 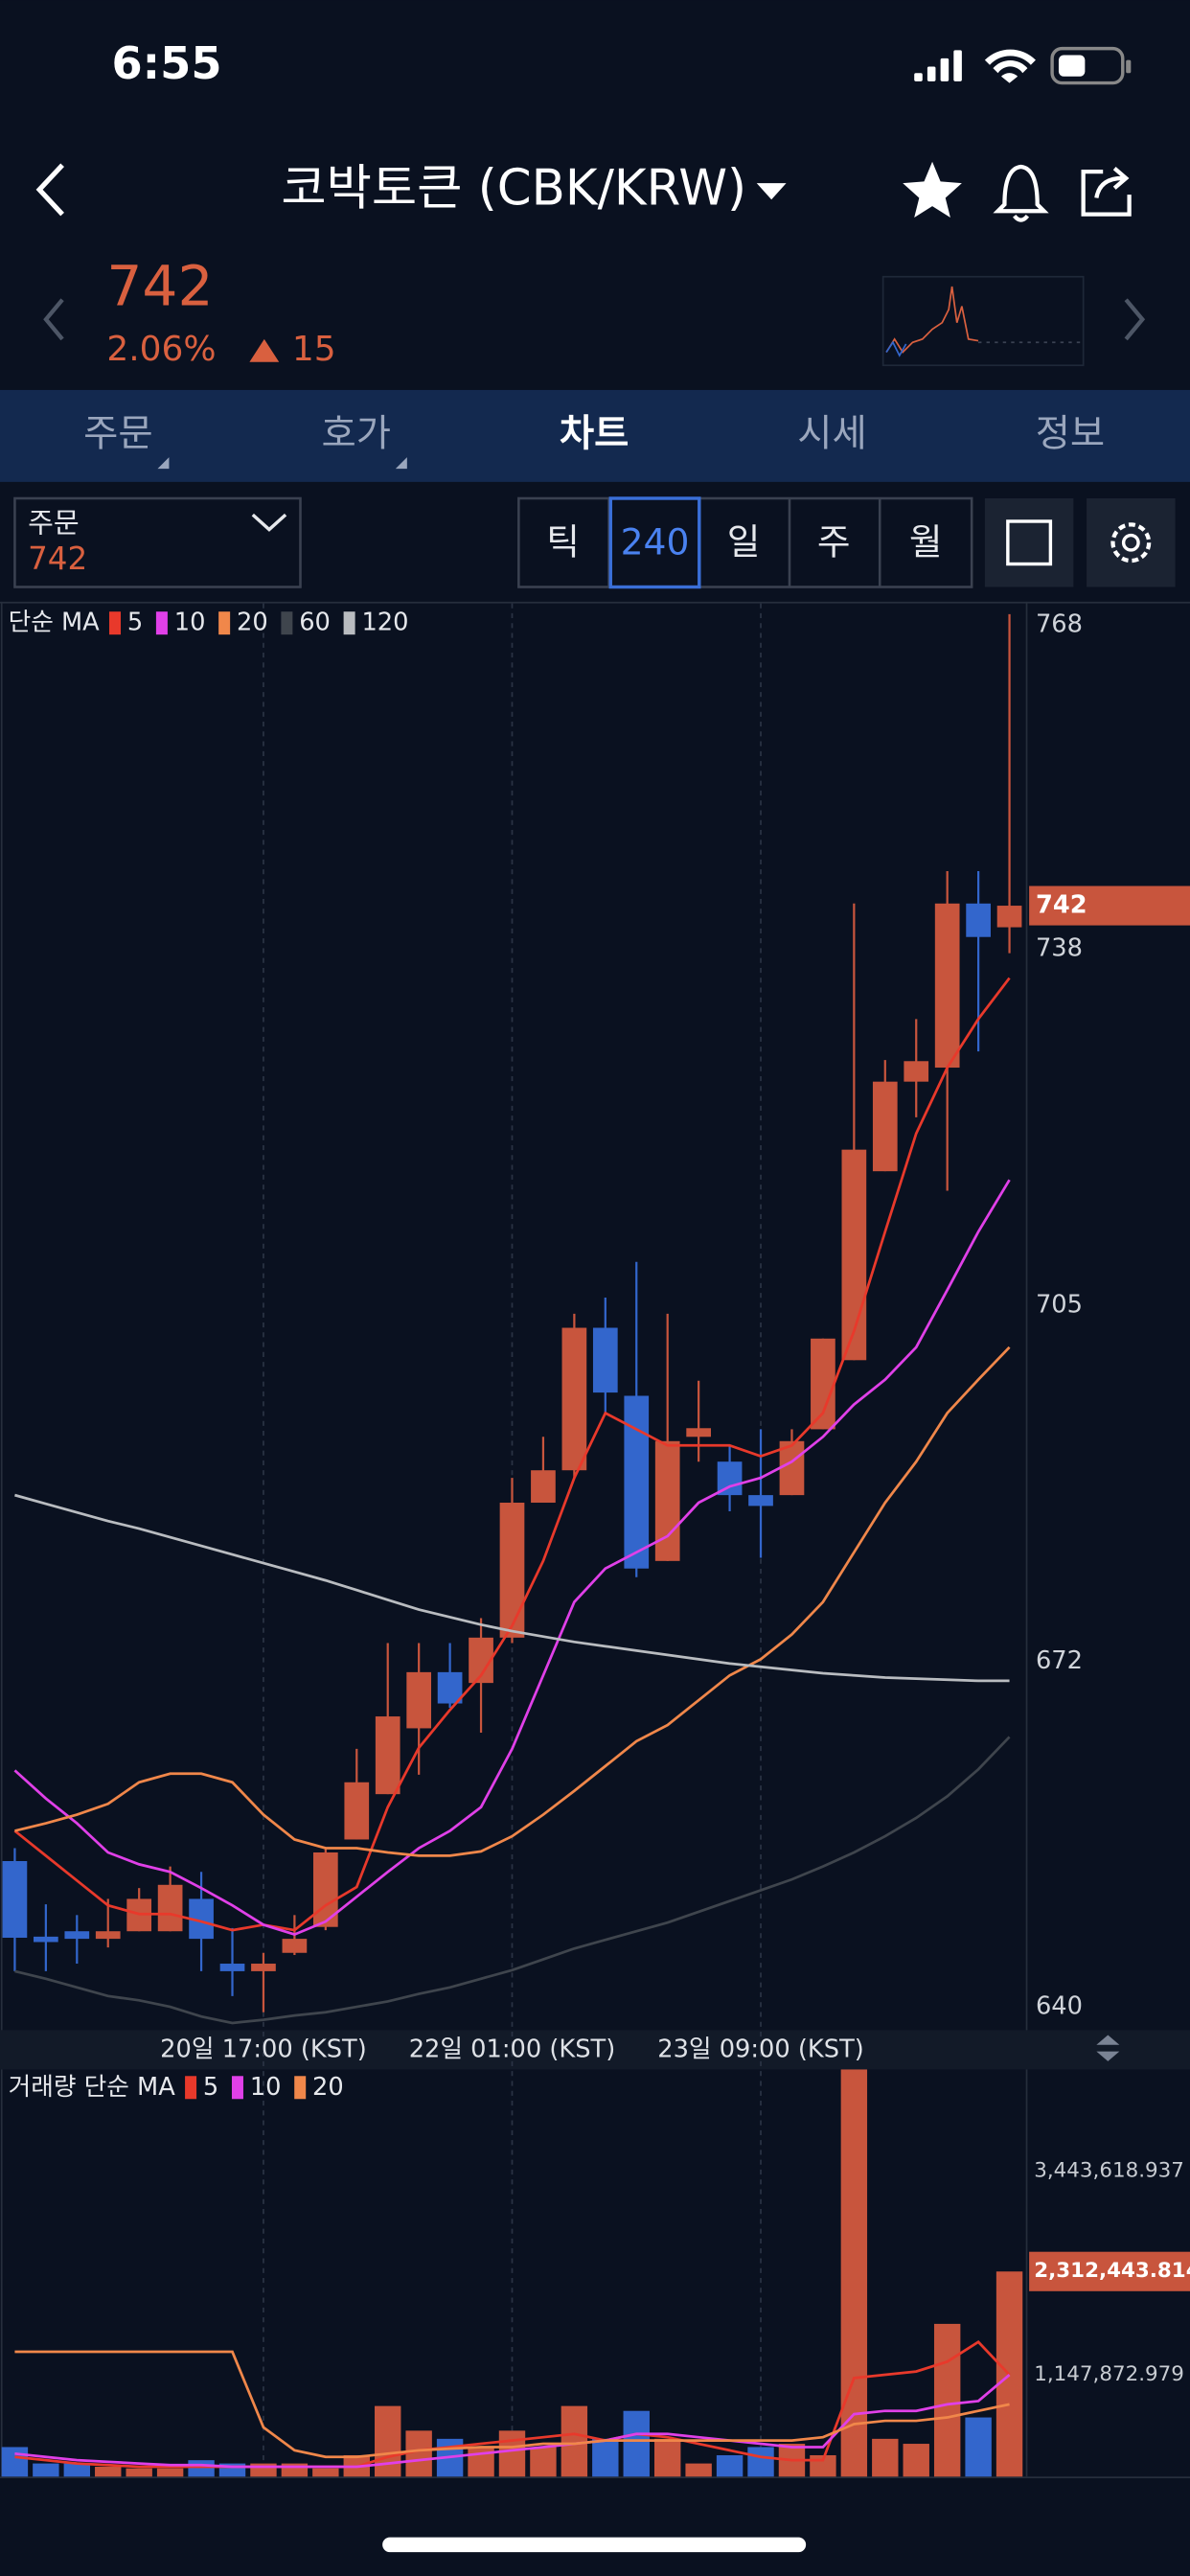 What do you see at coordinates (385, 623) in the screenshot?
I see `legend-label: 120` at bounding box center [385, 623].